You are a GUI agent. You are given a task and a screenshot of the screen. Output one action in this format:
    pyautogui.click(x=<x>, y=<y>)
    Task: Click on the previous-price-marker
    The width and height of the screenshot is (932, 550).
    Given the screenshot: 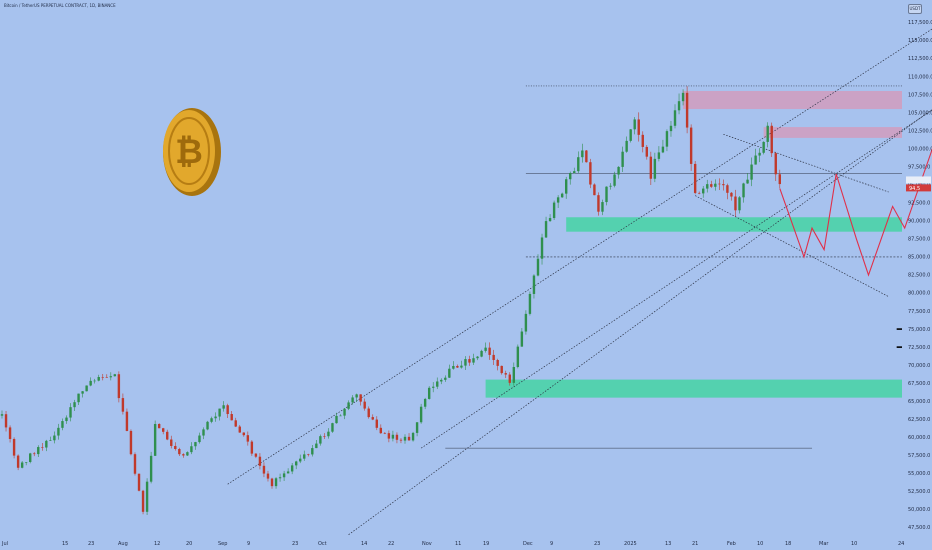 What is the action you would take?
    pyautogui.click(x=918, y=180)
    